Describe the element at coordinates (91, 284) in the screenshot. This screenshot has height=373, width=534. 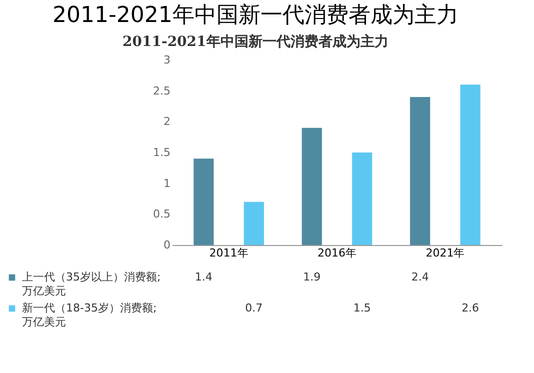
I see `legend-label: 上一代（35岁以上）消费额;万亿美元` at that location.